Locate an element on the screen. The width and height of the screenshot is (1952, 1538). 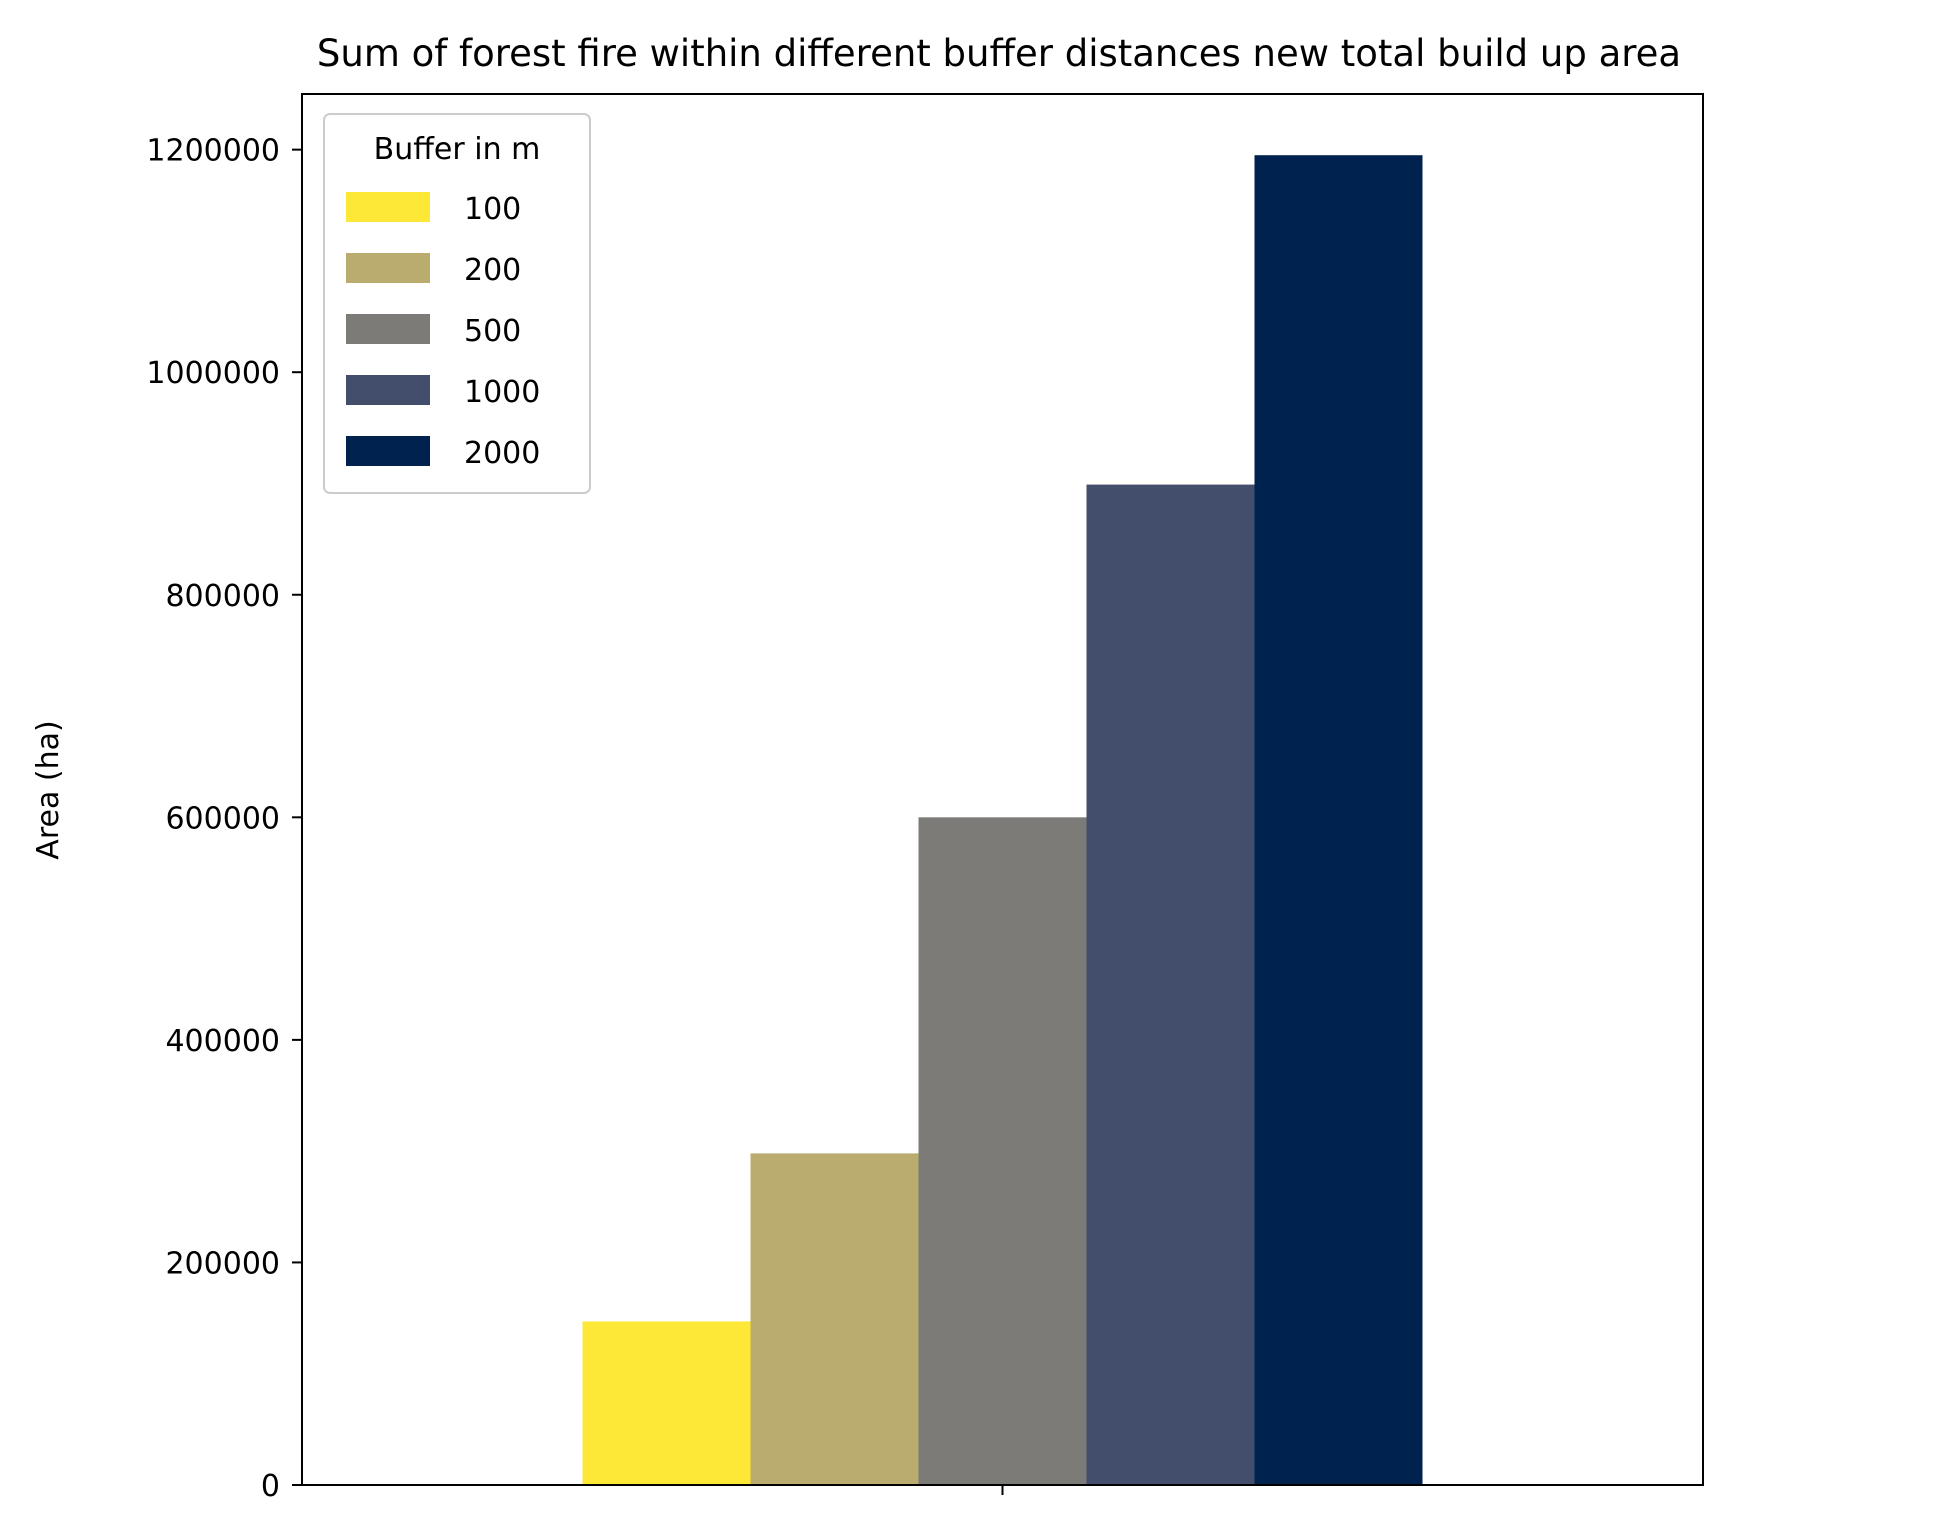
legend-label-1000: 1000 is located at coordinates (502, 392).